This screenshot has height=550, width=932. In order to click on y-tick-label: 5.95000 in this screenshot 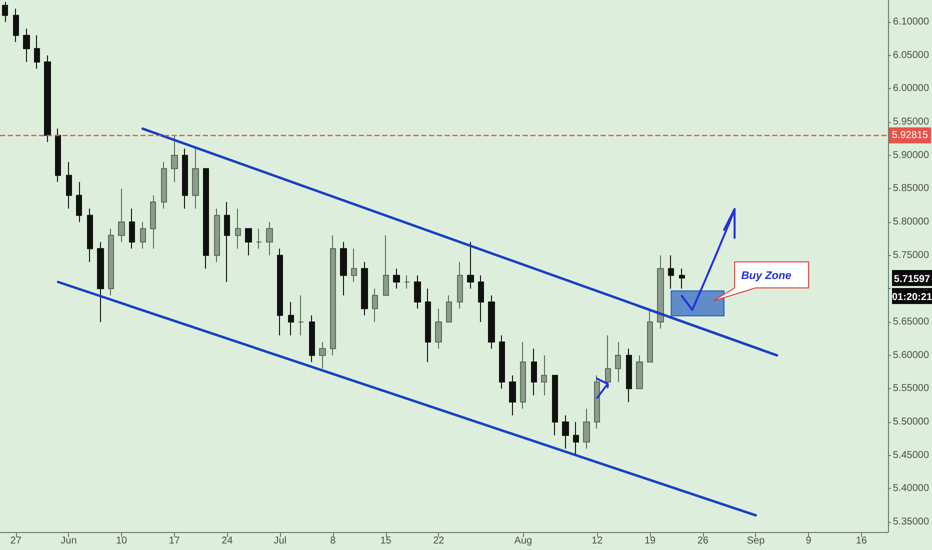, I will do `click(911, 122)`.